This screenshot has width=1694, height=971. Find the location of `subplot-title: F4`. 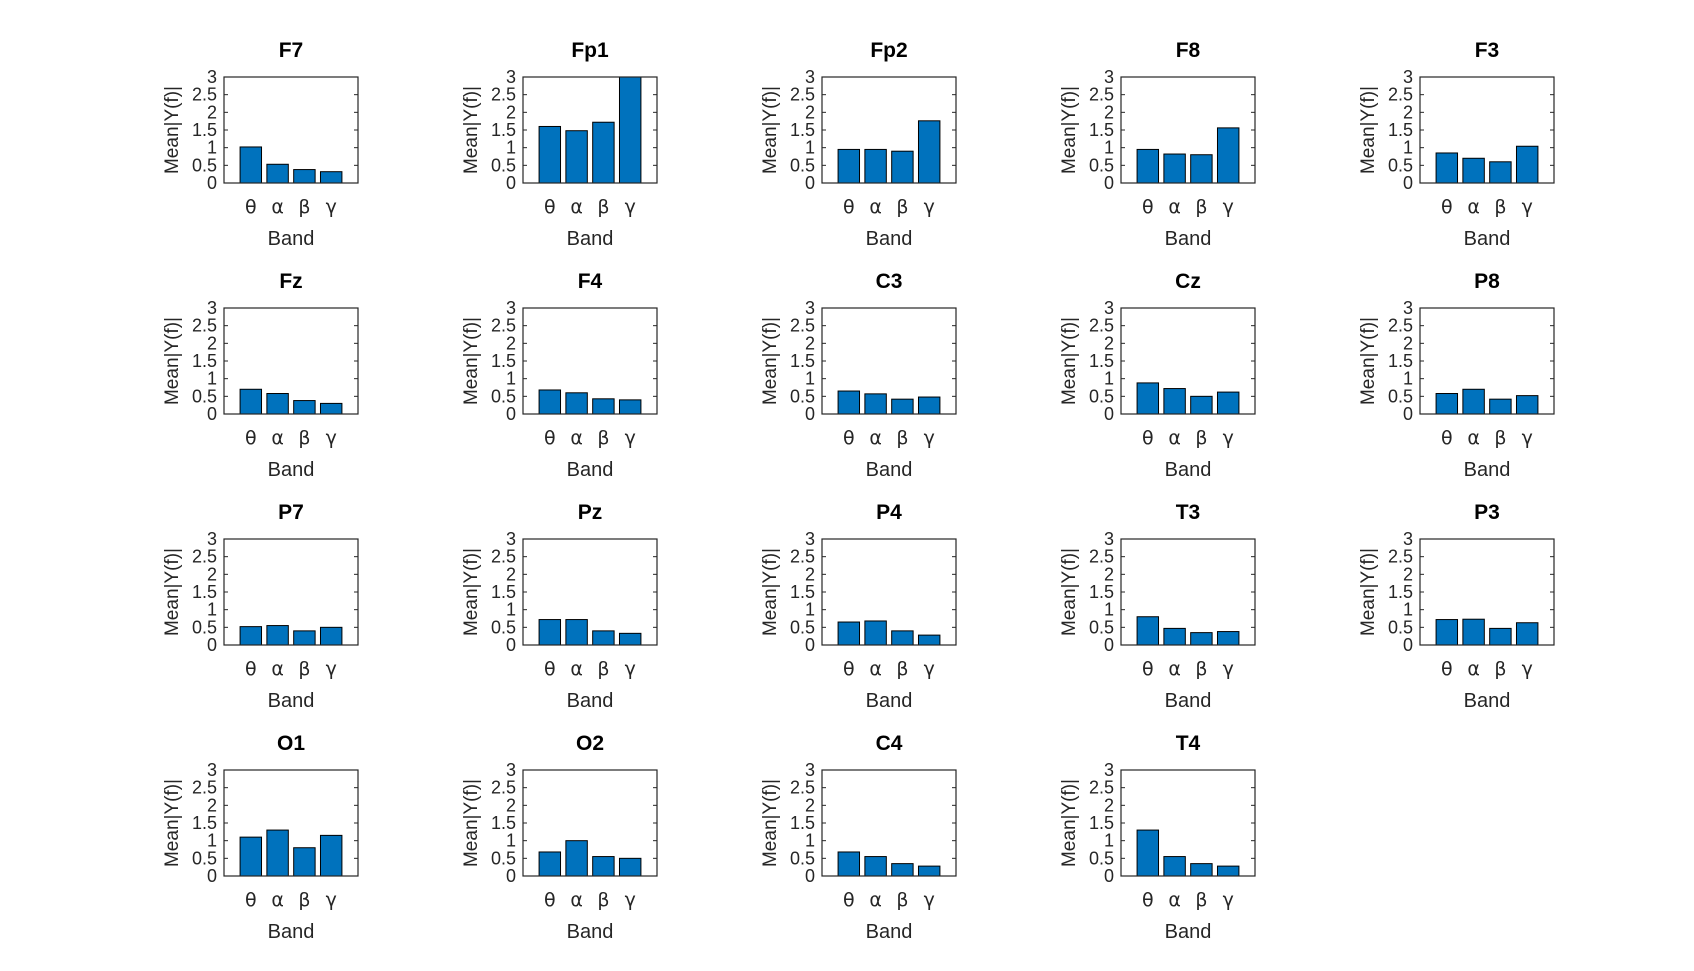

subplot-title: F4 is located at coordinates (590, 281).